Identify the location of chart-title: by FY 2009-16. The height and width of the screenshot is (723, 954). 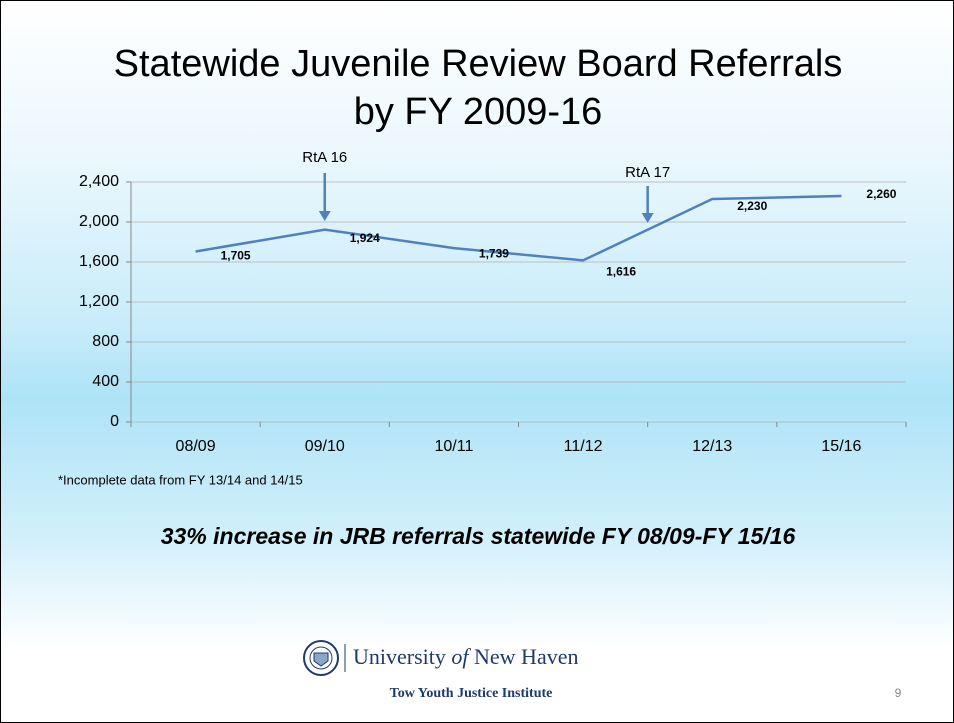
(478, 112).